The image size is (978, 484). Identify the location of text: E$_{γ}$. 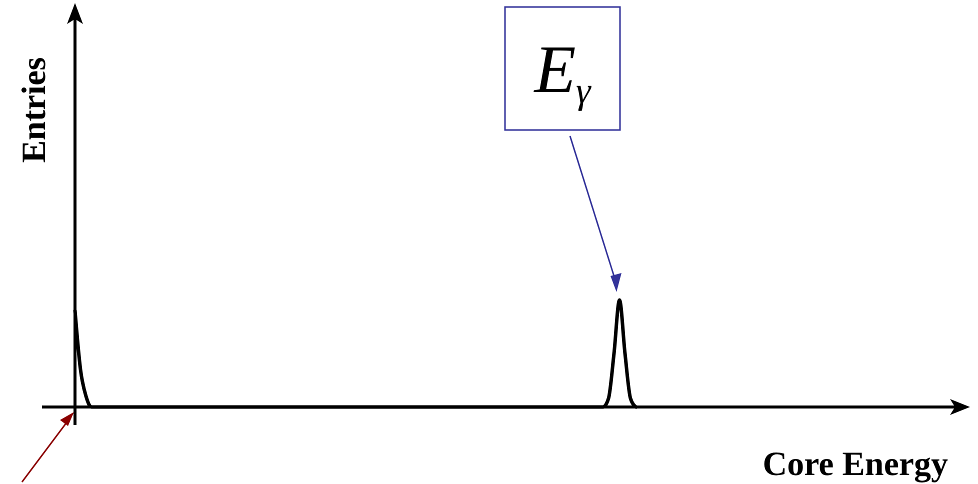
(562, 71).